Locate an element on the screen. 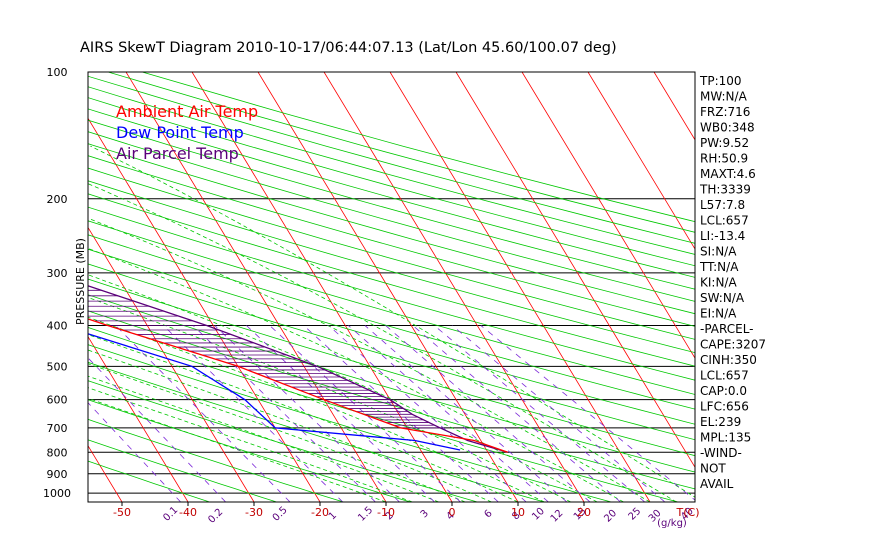  pressure-tick-label: 300 is located at coordinates (57, 273).